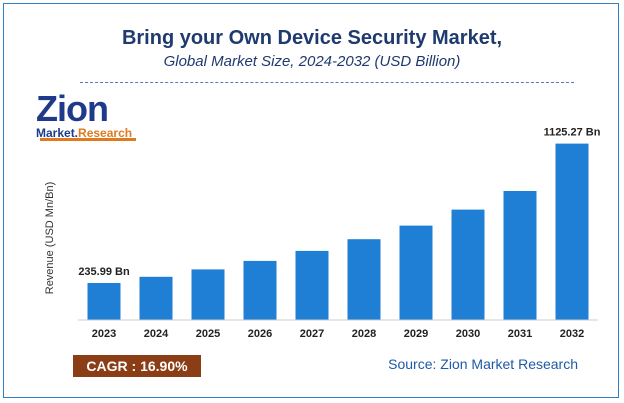 The height and width of the screenshot is (403, 624). I want to click on logo-word: Zion, so click(72, 108).